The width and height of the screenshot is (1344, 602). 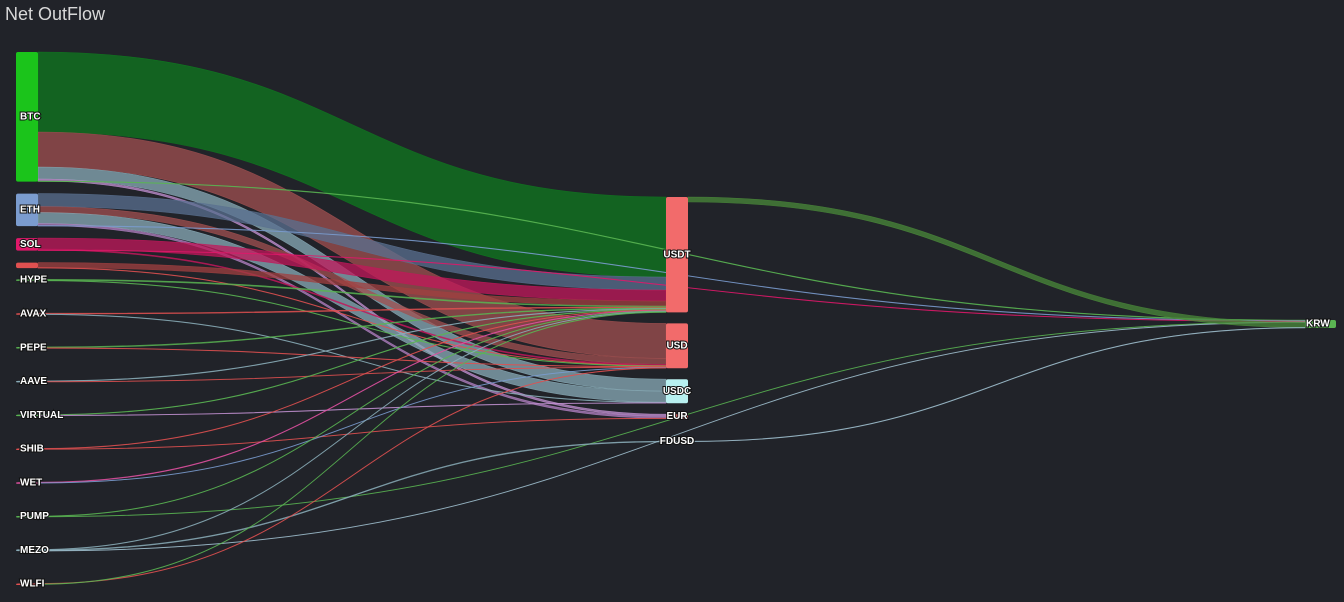 I want to click on node-label: MEZO, so click(x=34, y=550).